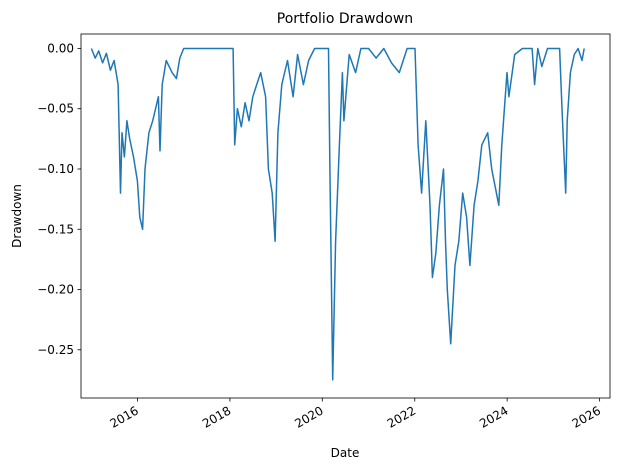 Image resolution: width=629 pixels, height=474 pixels. I want to click on y-tick-label: −0.10, so click(55, 169).